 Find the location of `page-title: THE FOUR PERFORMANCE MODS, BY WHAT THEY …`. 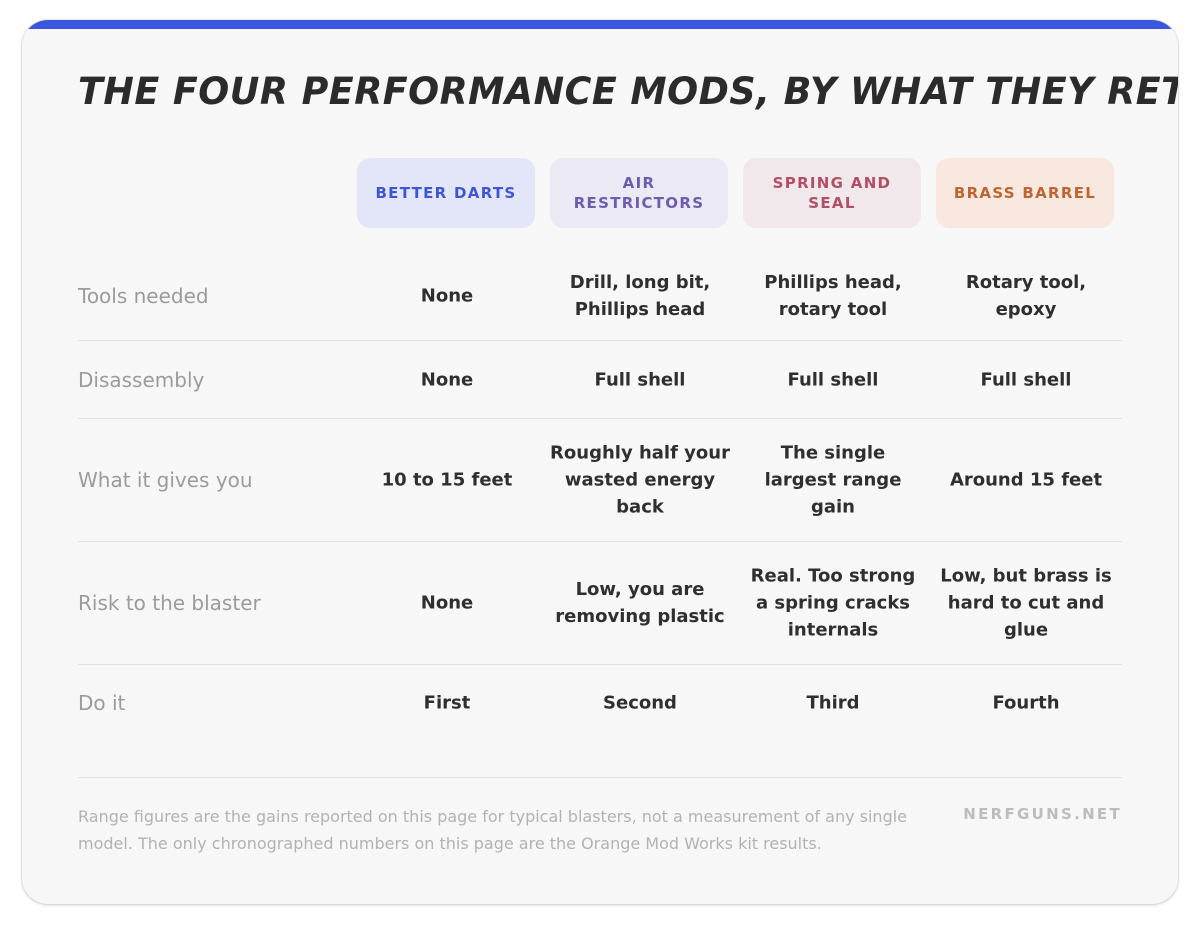

page-title: THE FOUR PERFORMANCE MODS, BY WHAT THEY … is located at coordinates (628, 91).